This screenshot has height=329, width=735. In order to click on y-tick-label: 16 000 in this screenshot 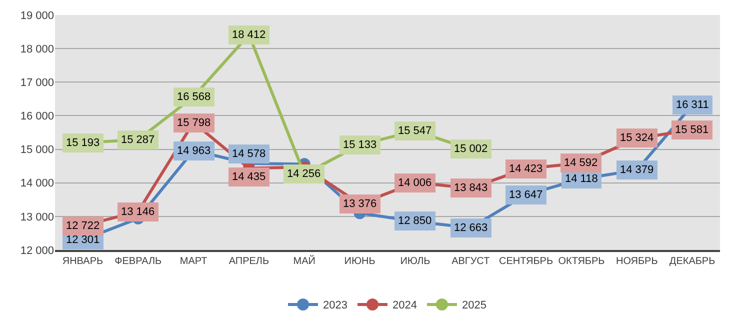, I will do `click(37, 116)`.